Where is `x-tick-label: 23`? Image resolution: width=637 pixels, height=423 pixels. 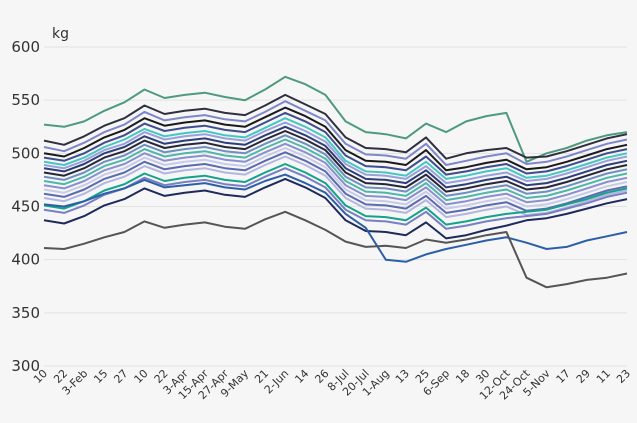 x-tick-label: 23 is located at coordinates (623, 376).